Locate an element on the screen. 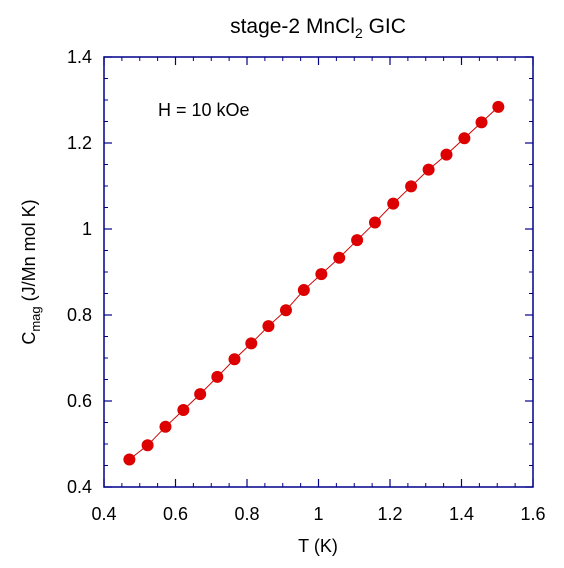 The width and height of the screenshot is (564, 568). x-tick-label: 0.4 is located at coordinates (103, 514).